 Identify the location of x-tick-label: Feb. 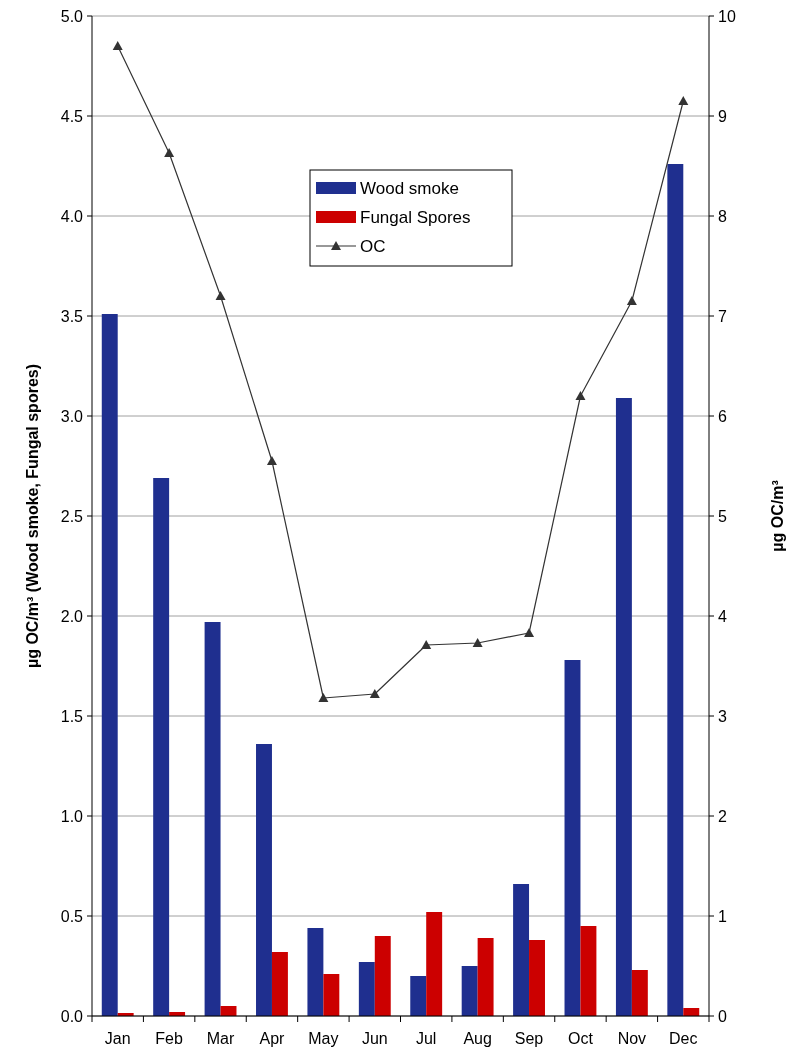
(169, 1038).